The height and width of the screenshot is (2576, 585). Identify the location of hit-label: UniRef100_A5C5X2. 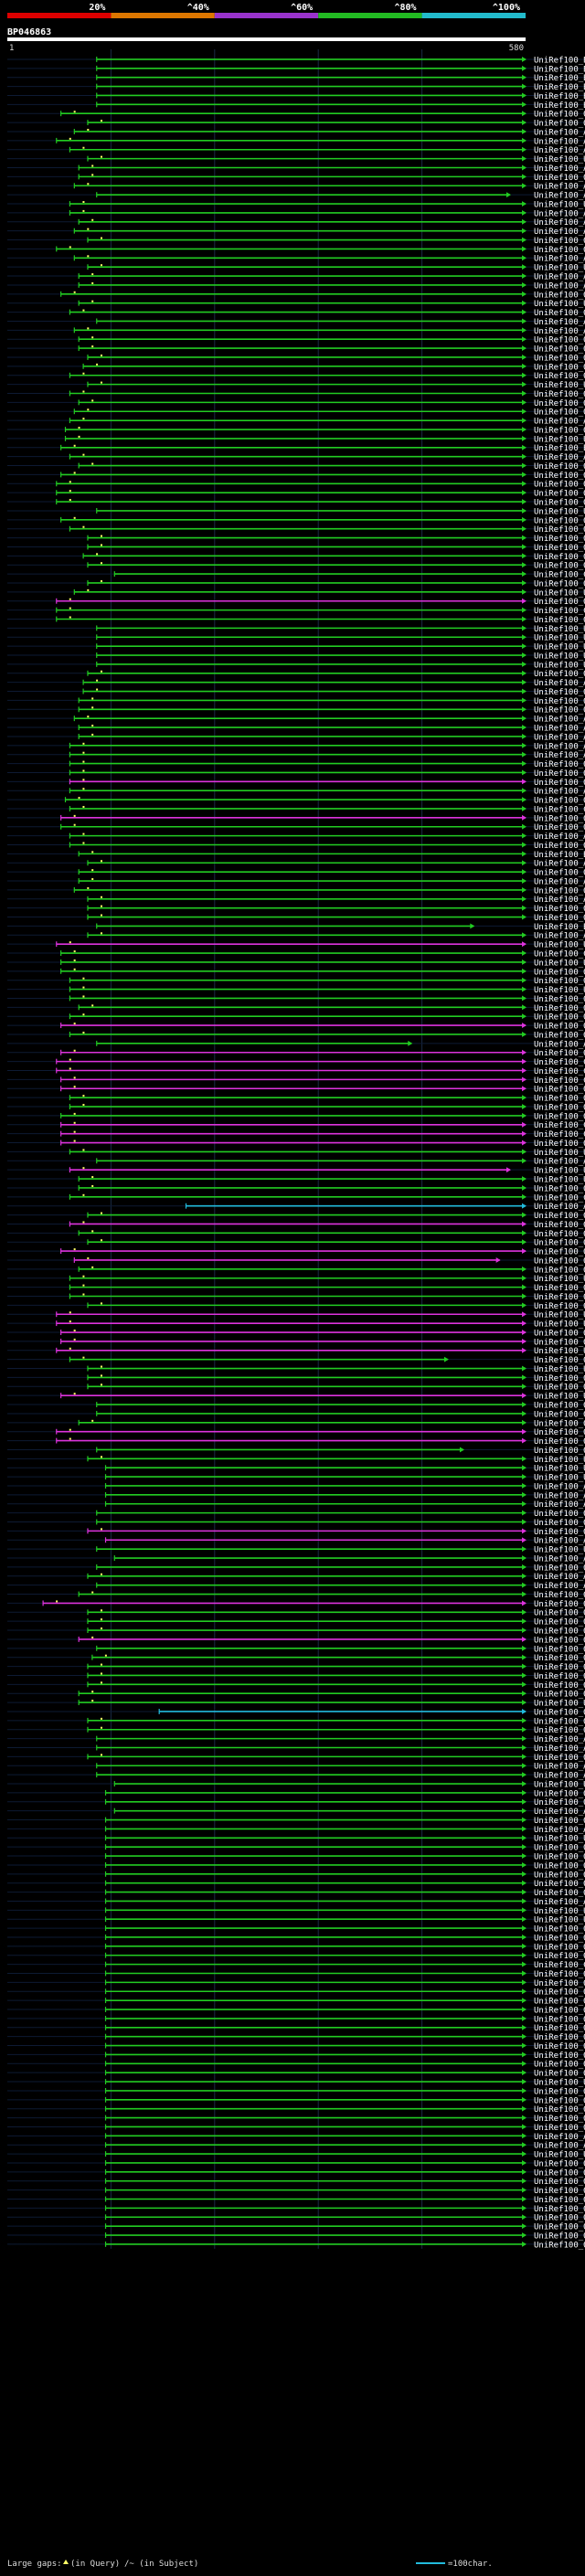
(560, 150).